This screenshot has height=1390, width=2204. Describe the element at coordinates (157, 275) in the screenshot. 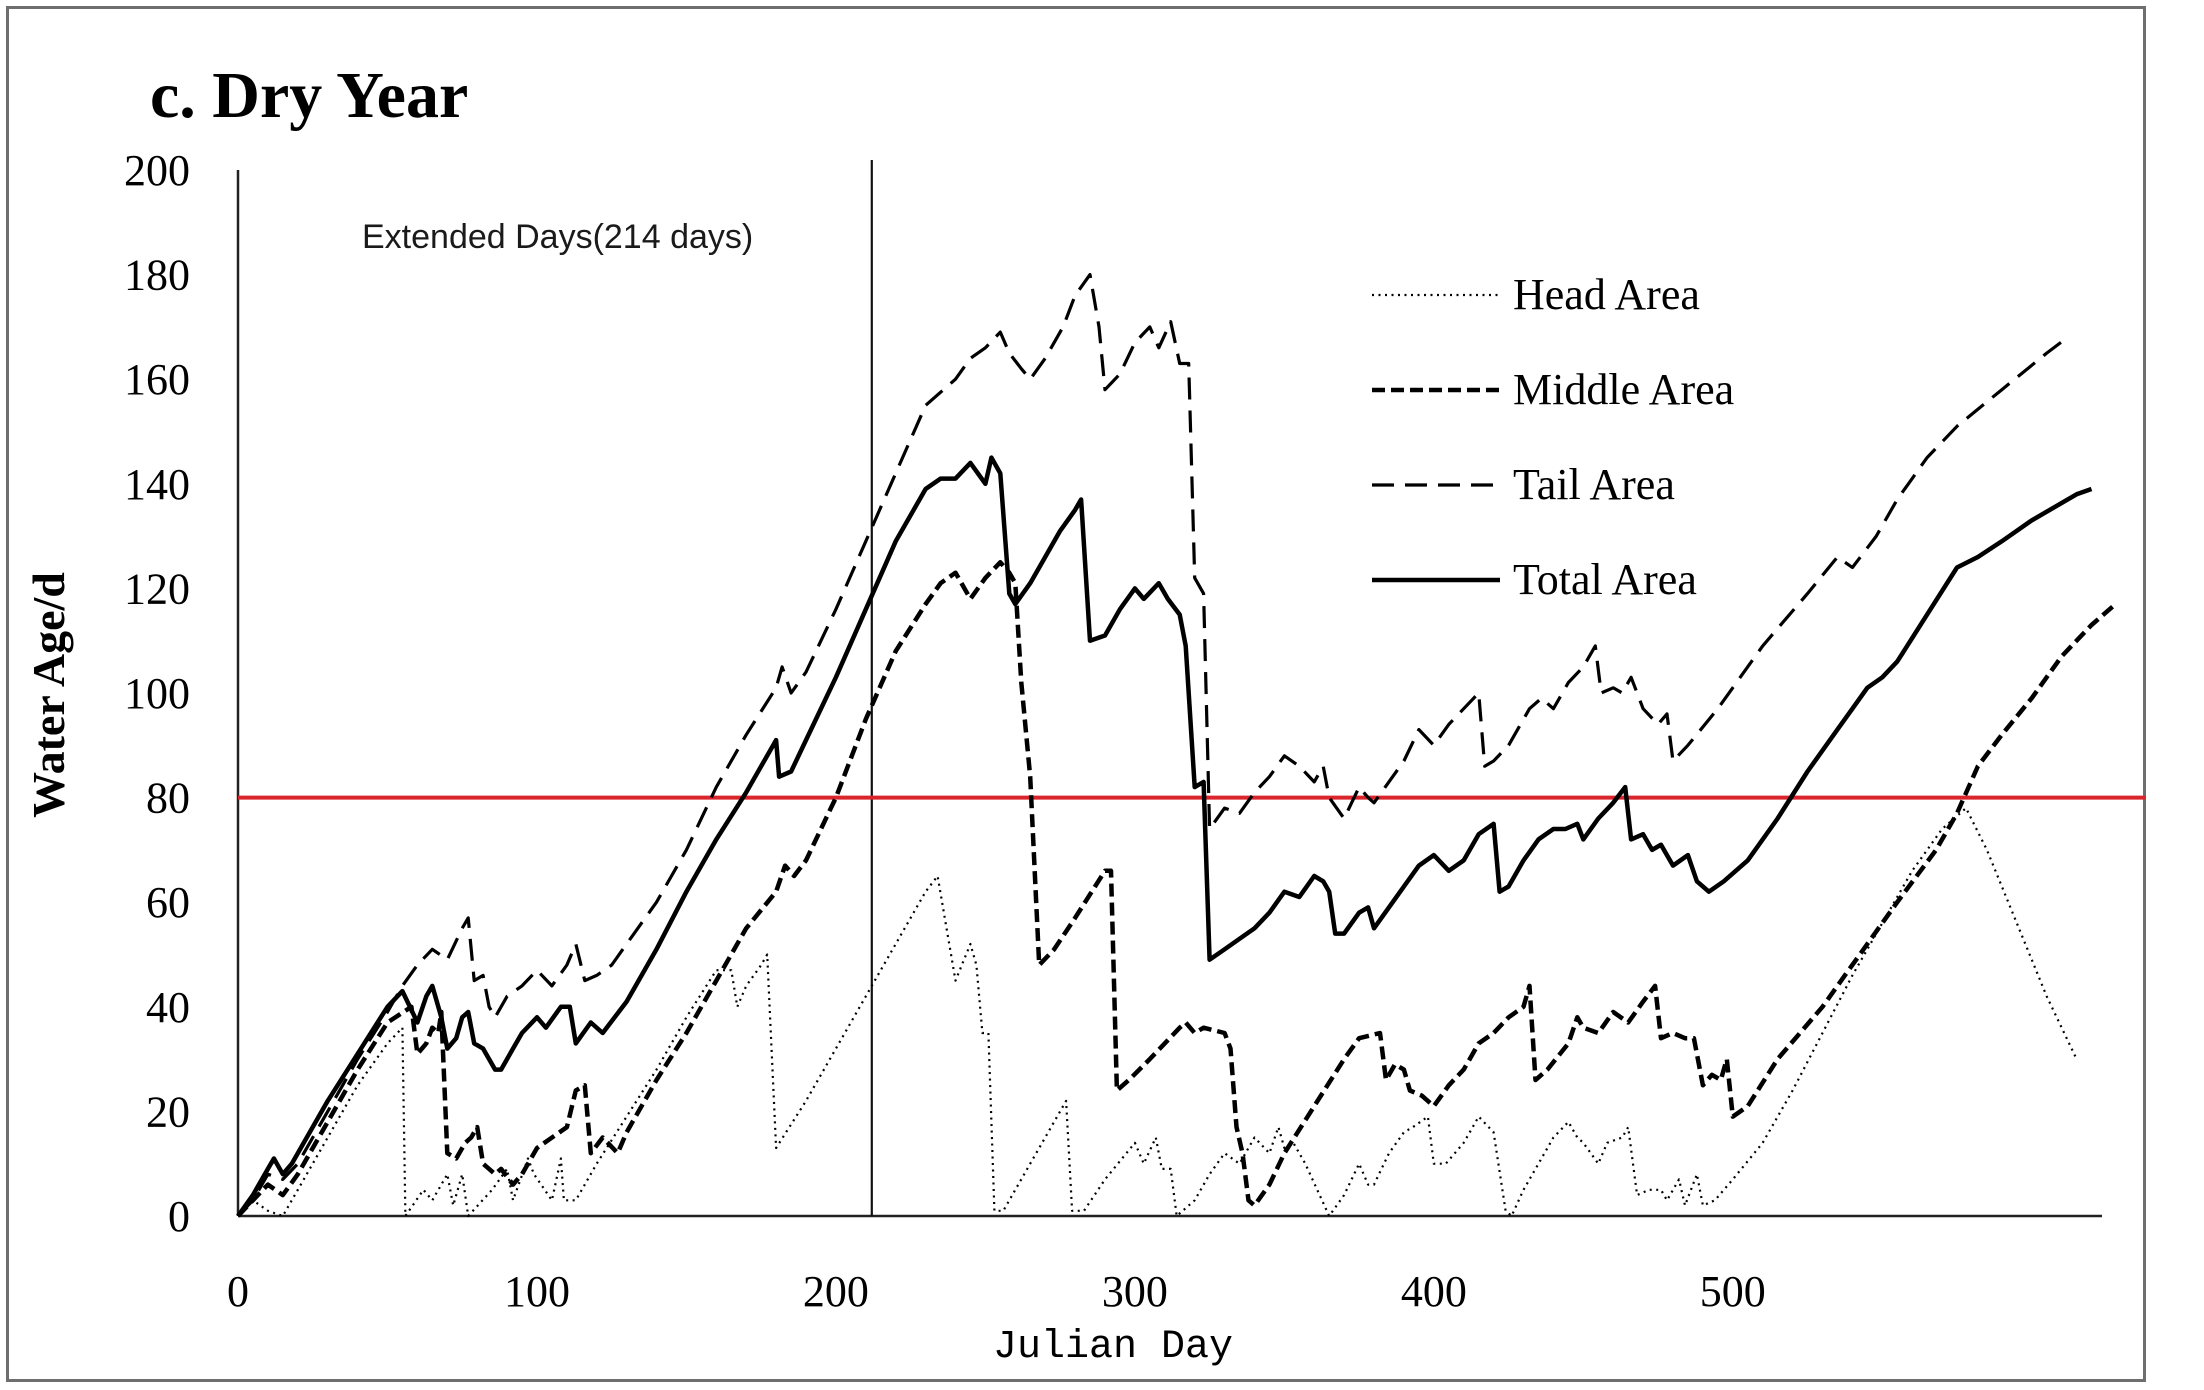

I see `y-tick-label: 180` at that location.